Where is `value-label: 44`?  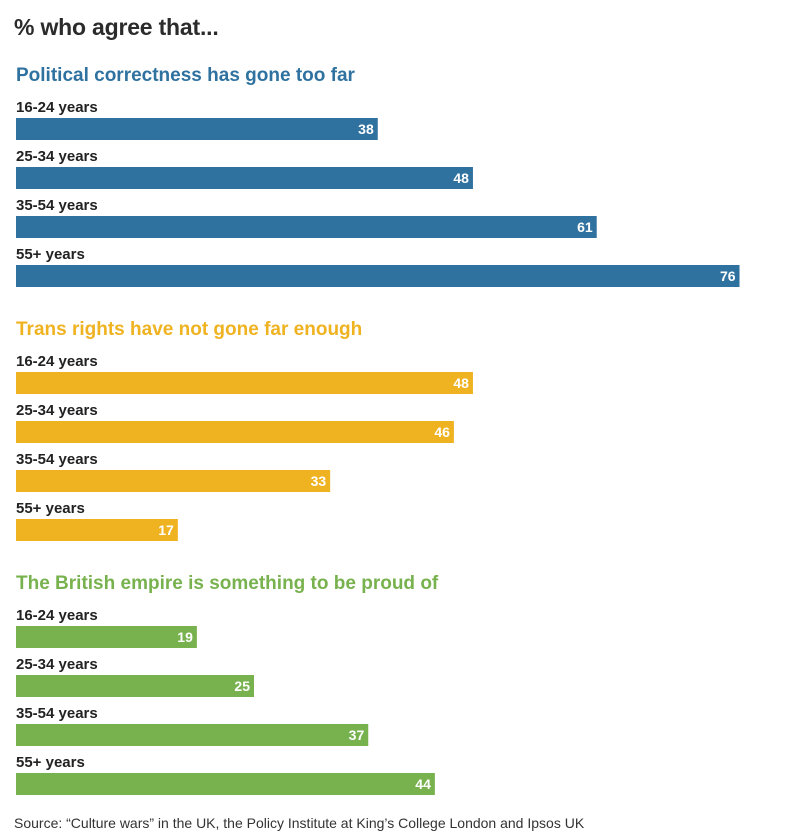
value-label: 44 is located at coordinates (423, 784).